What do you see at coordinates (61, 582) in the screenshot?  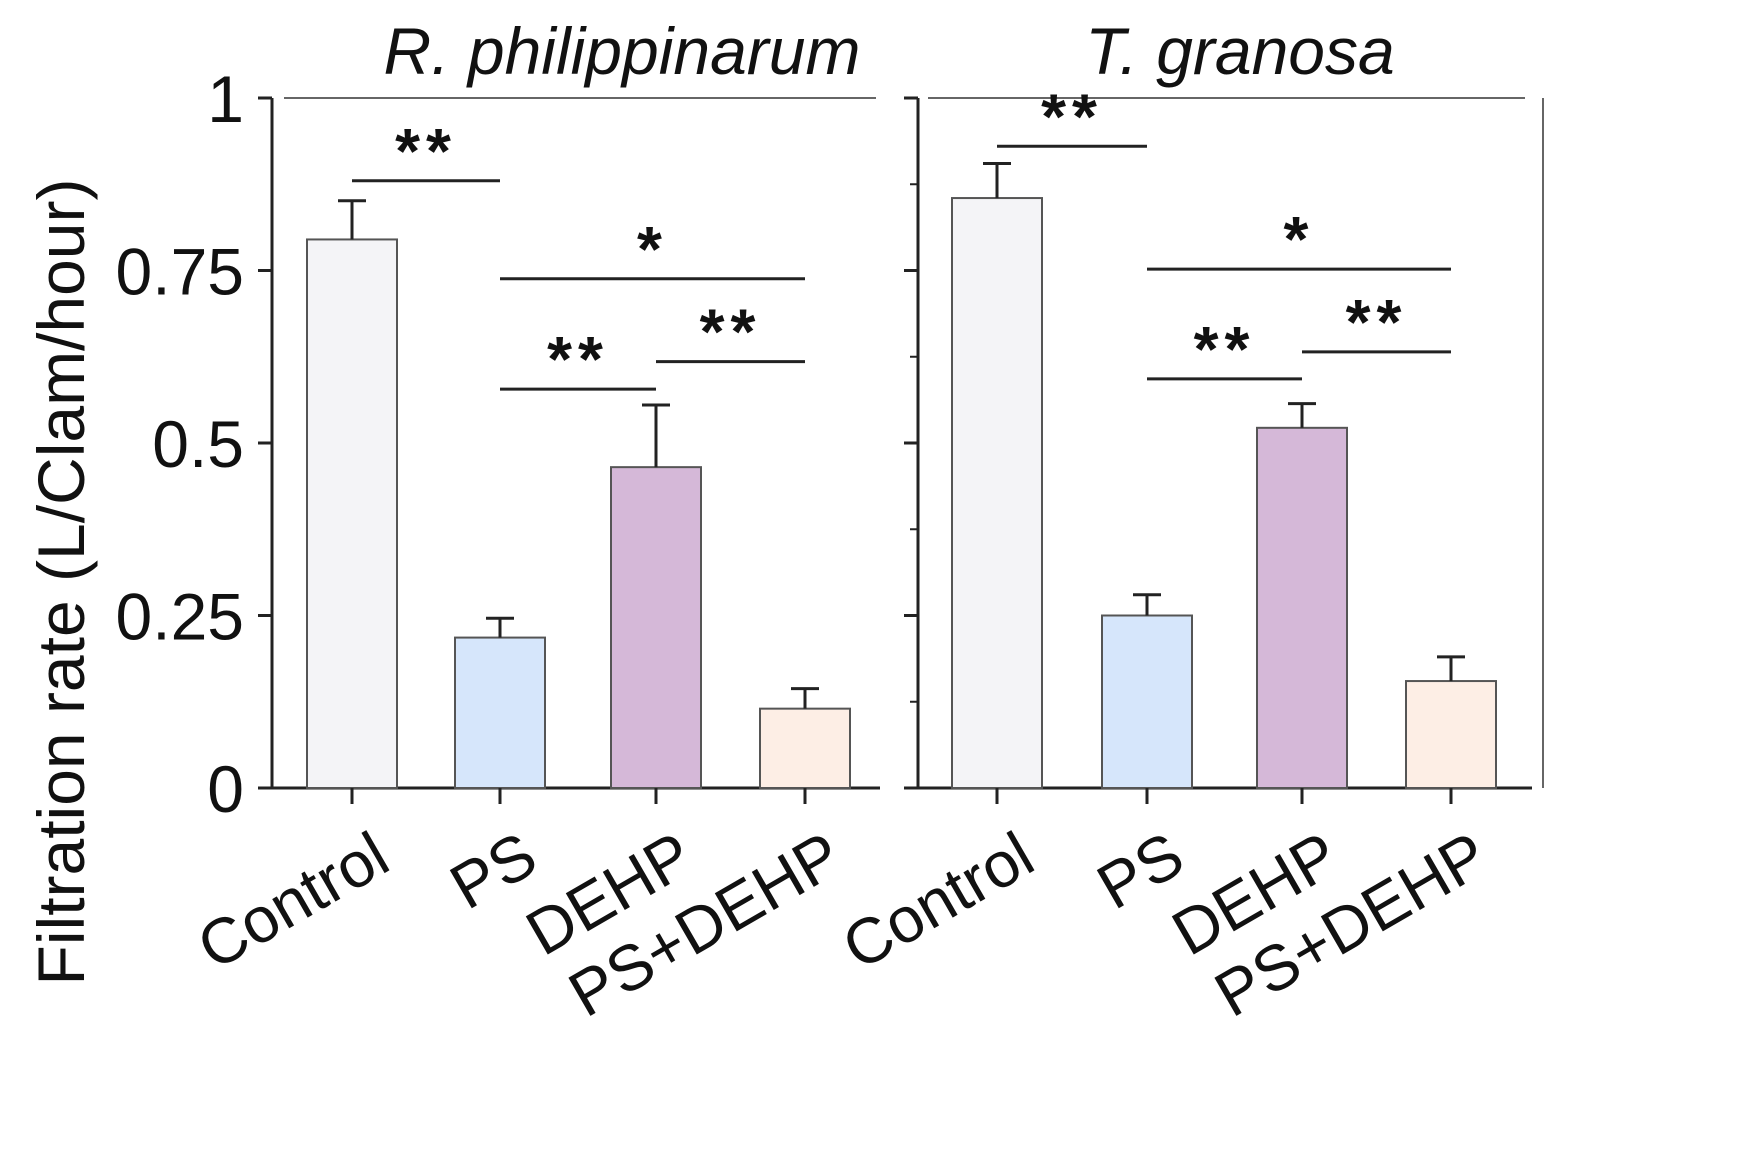 I see `y-axis-label: Filtration rate (L/Clam/hour)` at bounding box center [61, 582].